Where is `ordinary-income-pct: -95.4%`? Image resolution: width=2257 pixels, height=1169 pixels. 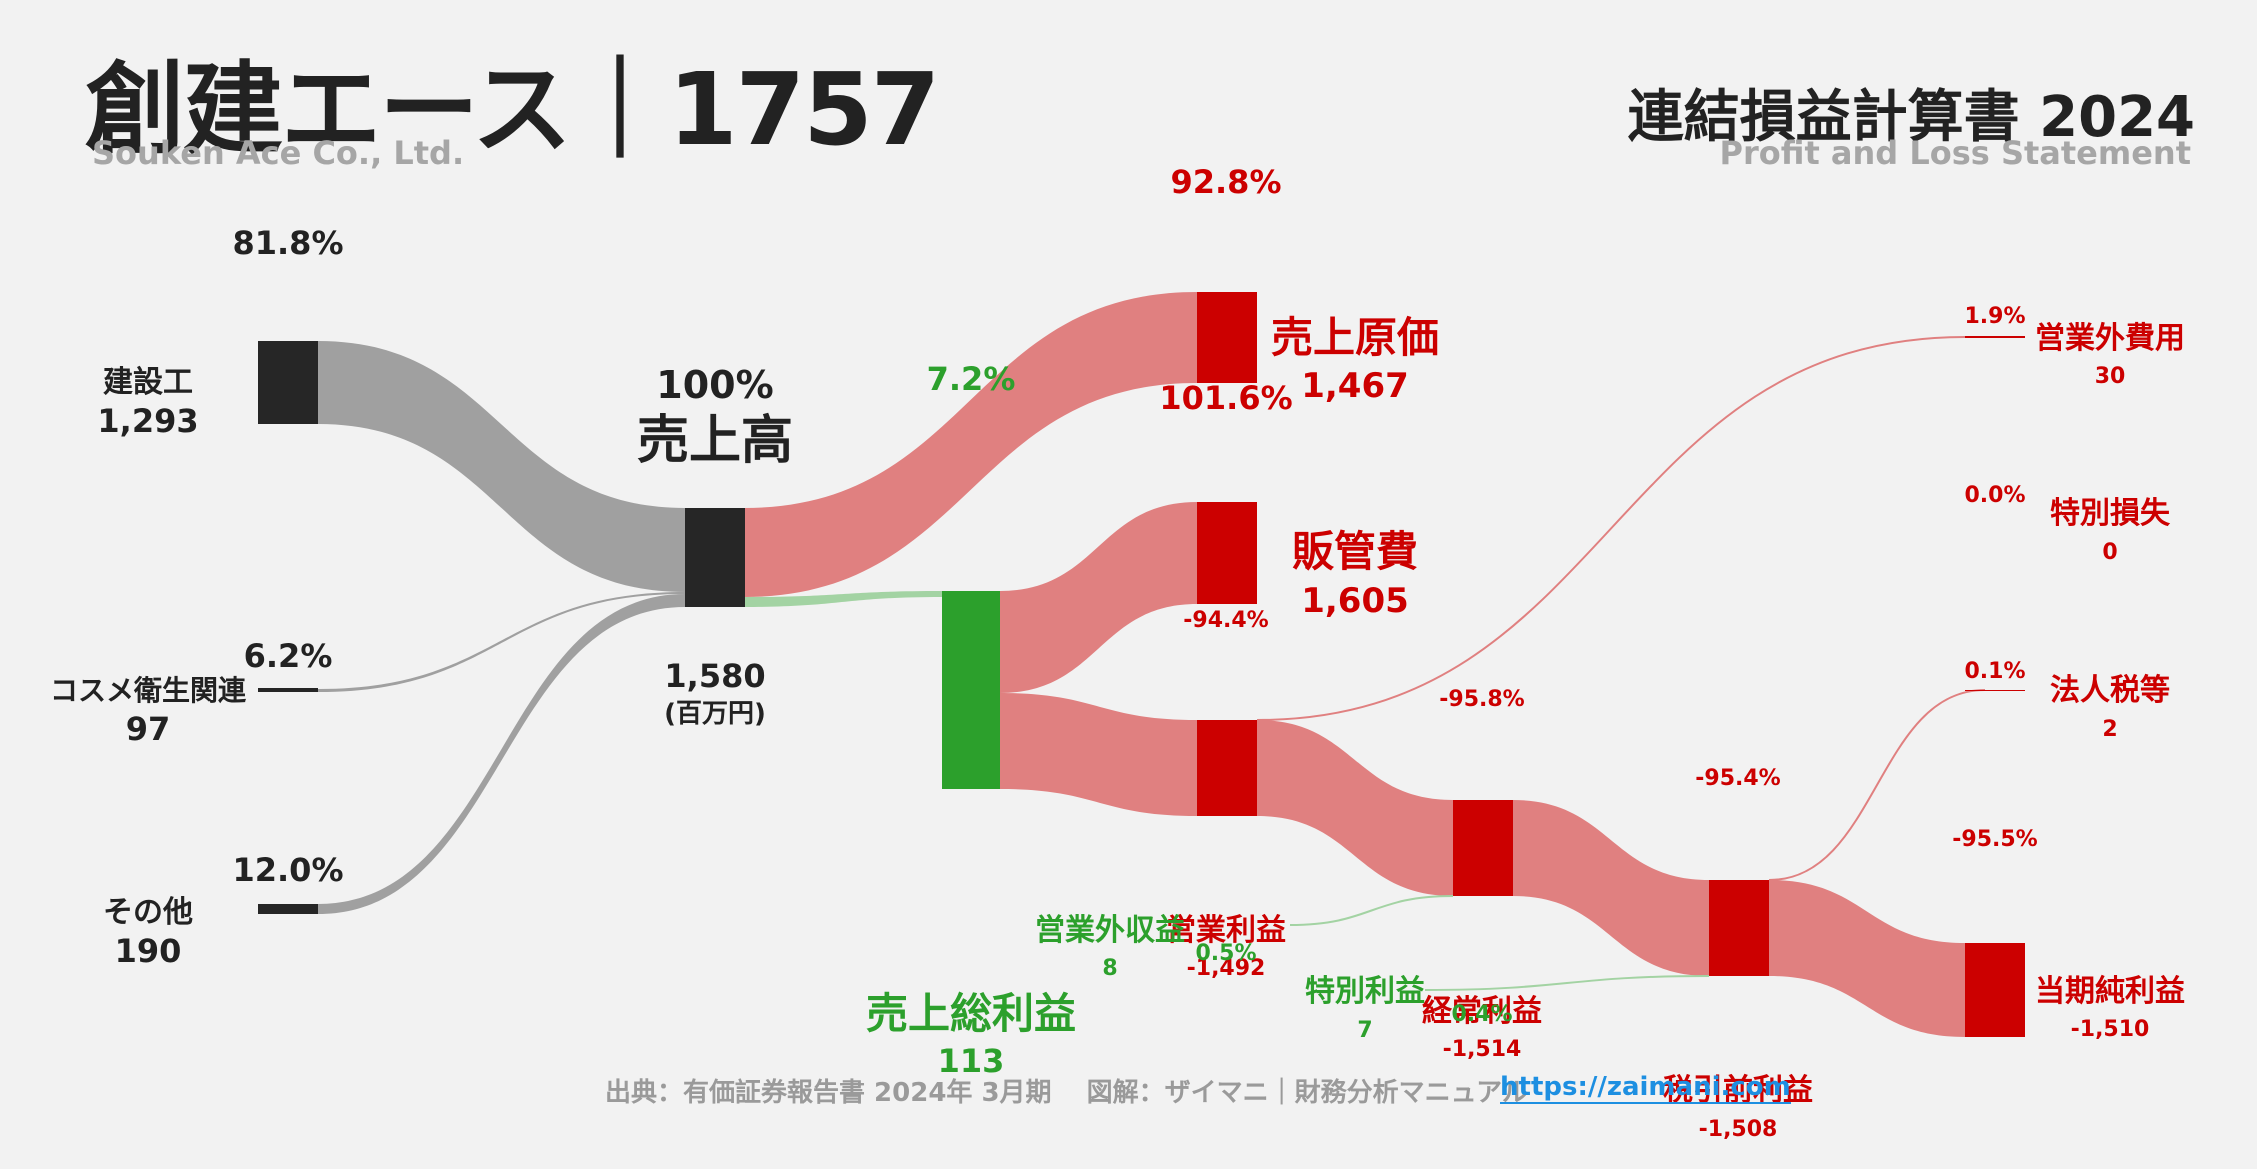
ordinary-income-pct: -95.4% is located at coordinates (1737, 778).